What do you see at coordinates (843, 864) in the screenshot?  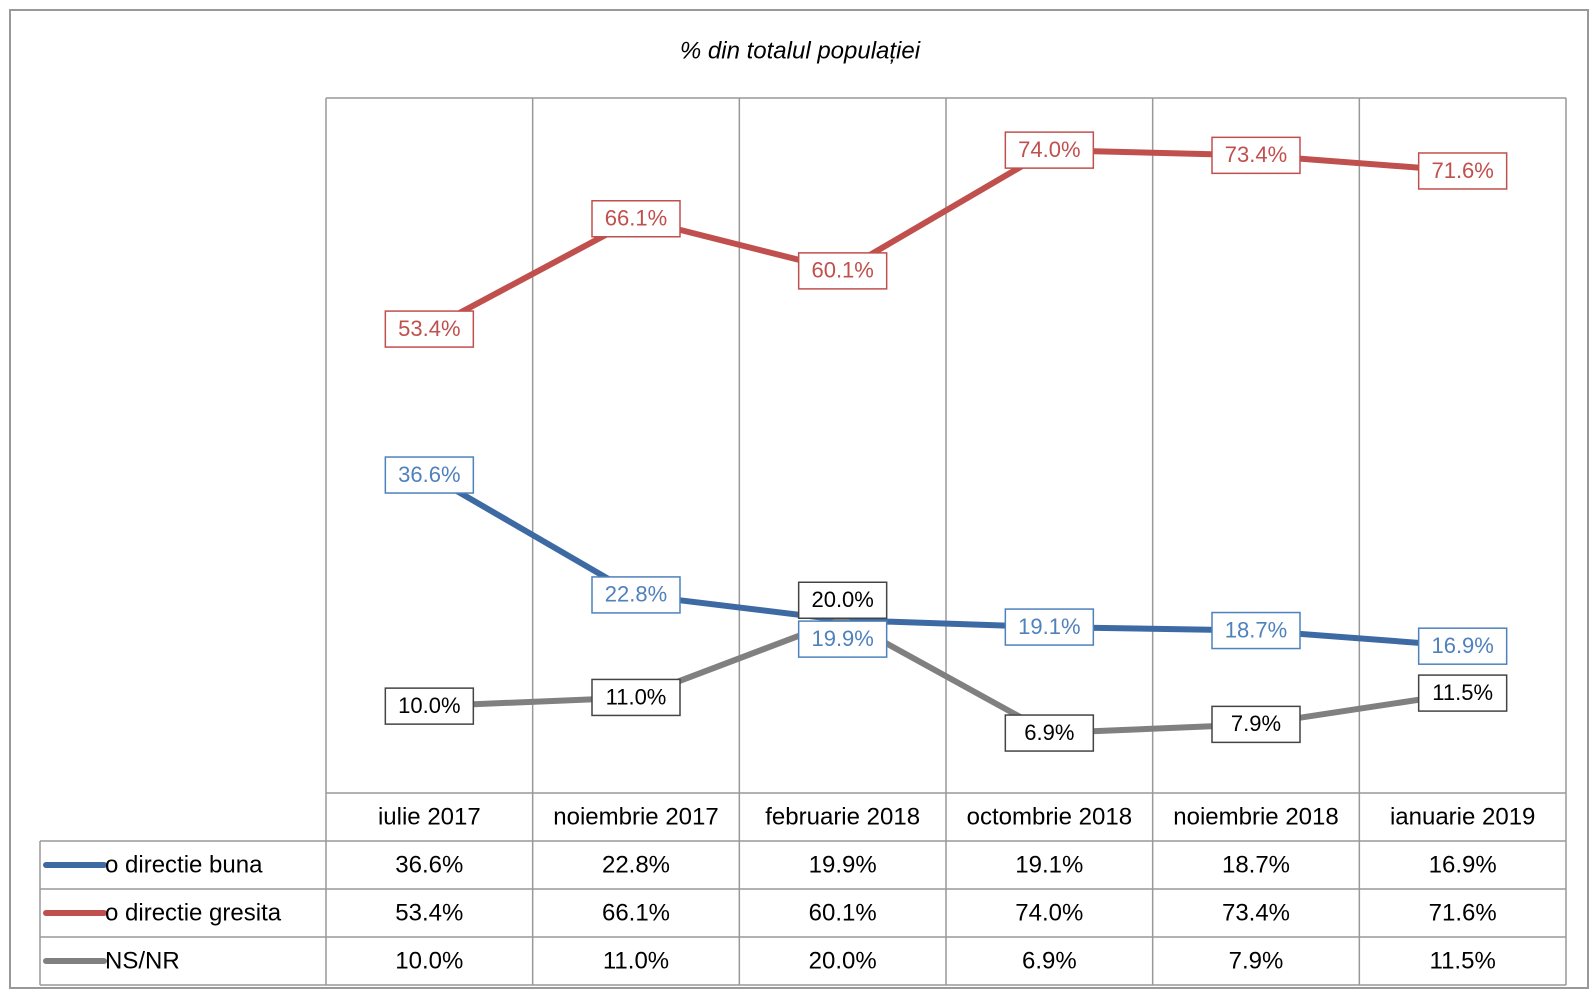 I see `table-cell: 19.9%` at bounding box center [843, 864].